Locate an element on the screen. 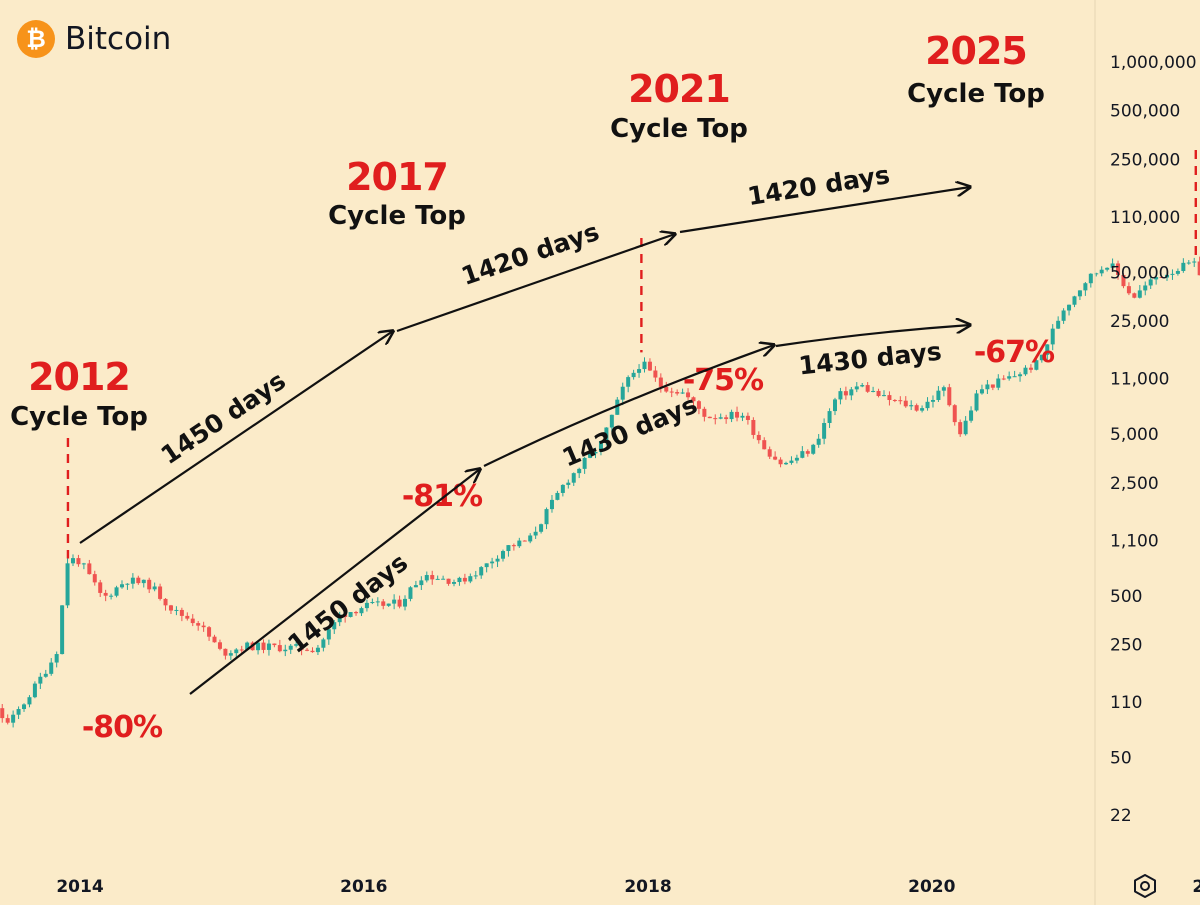  interval-label: 1420 days is located at coordinates (530, 254).